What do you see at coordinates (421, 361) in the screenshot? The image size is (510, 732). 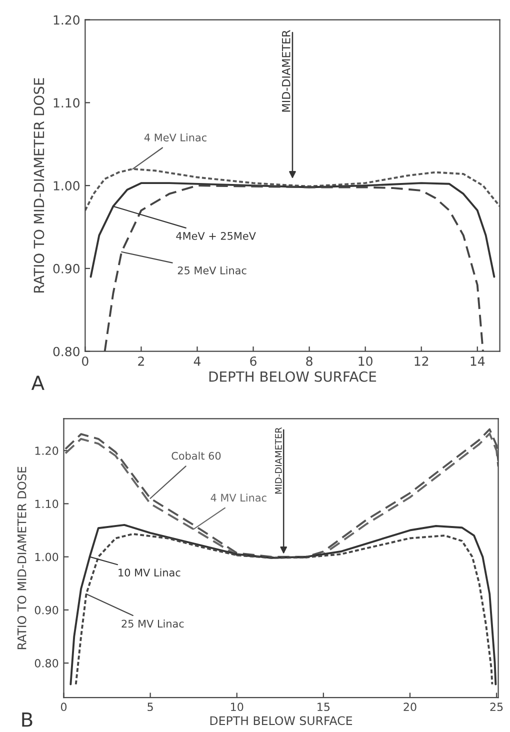 I see `x-tick-label: 12` at bounding box center [421, 361].